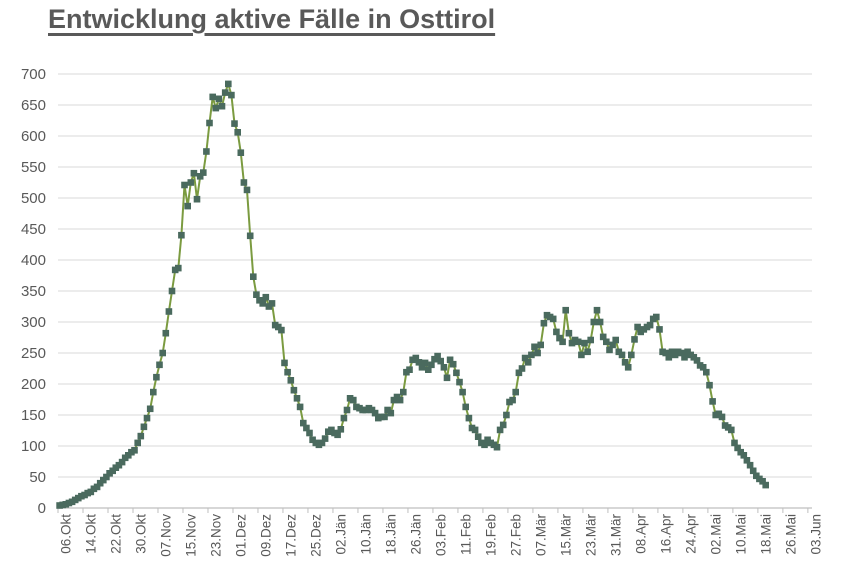  What do you see at coordinates (33, 322) in the screenshot?
I see `y-tick-label: 300` at bounding box center [33, 322].